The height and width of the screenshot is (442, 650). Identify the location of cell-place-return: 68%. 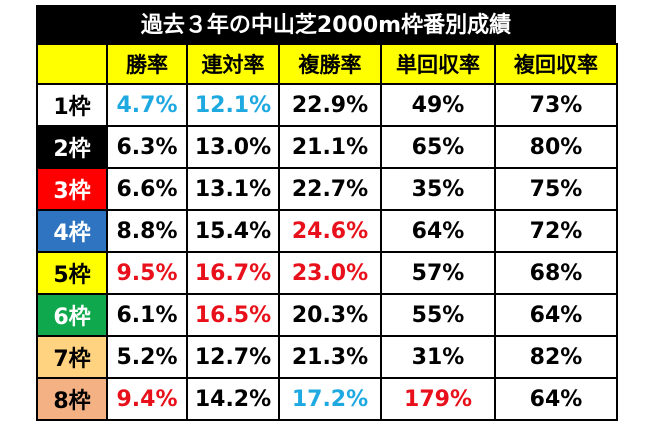
(556, 273).